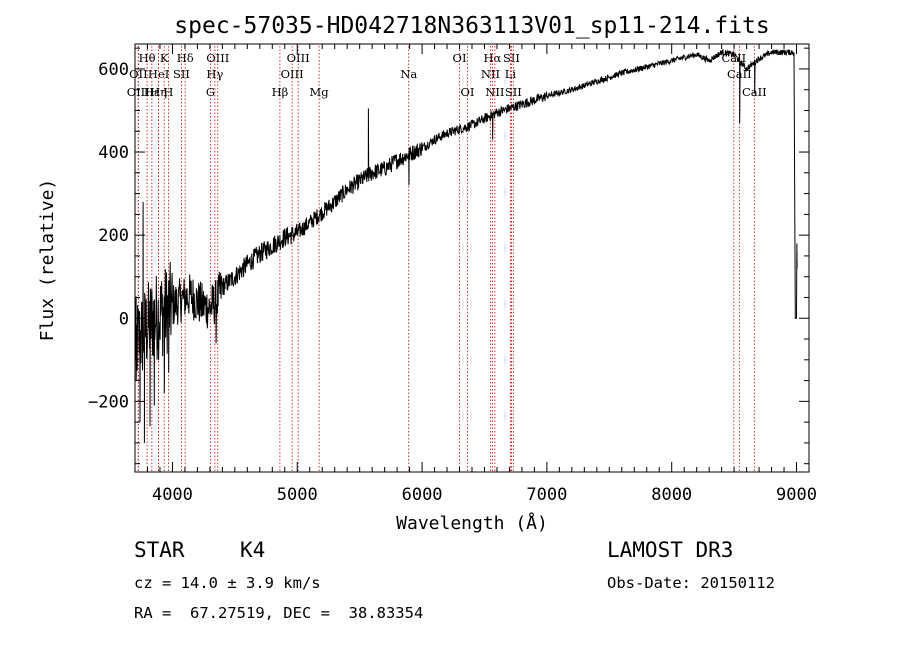 Image resolution: width=900 pixels, height=649 pixels. Describe the element at coordinates (408, 74) in the screenshot. I see `line-marker-label: Na` at that location.